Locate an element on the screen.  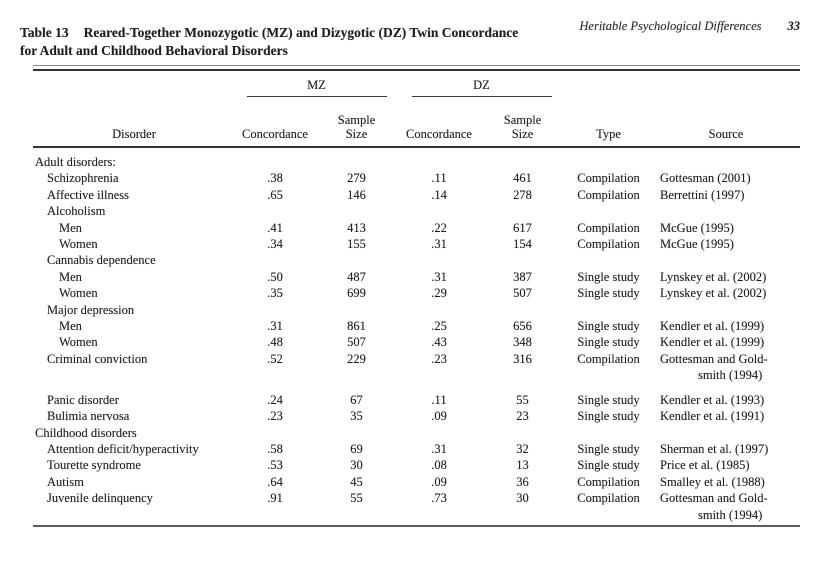
dz-concordance-cell: .73 is located at coordinates (439, 498).